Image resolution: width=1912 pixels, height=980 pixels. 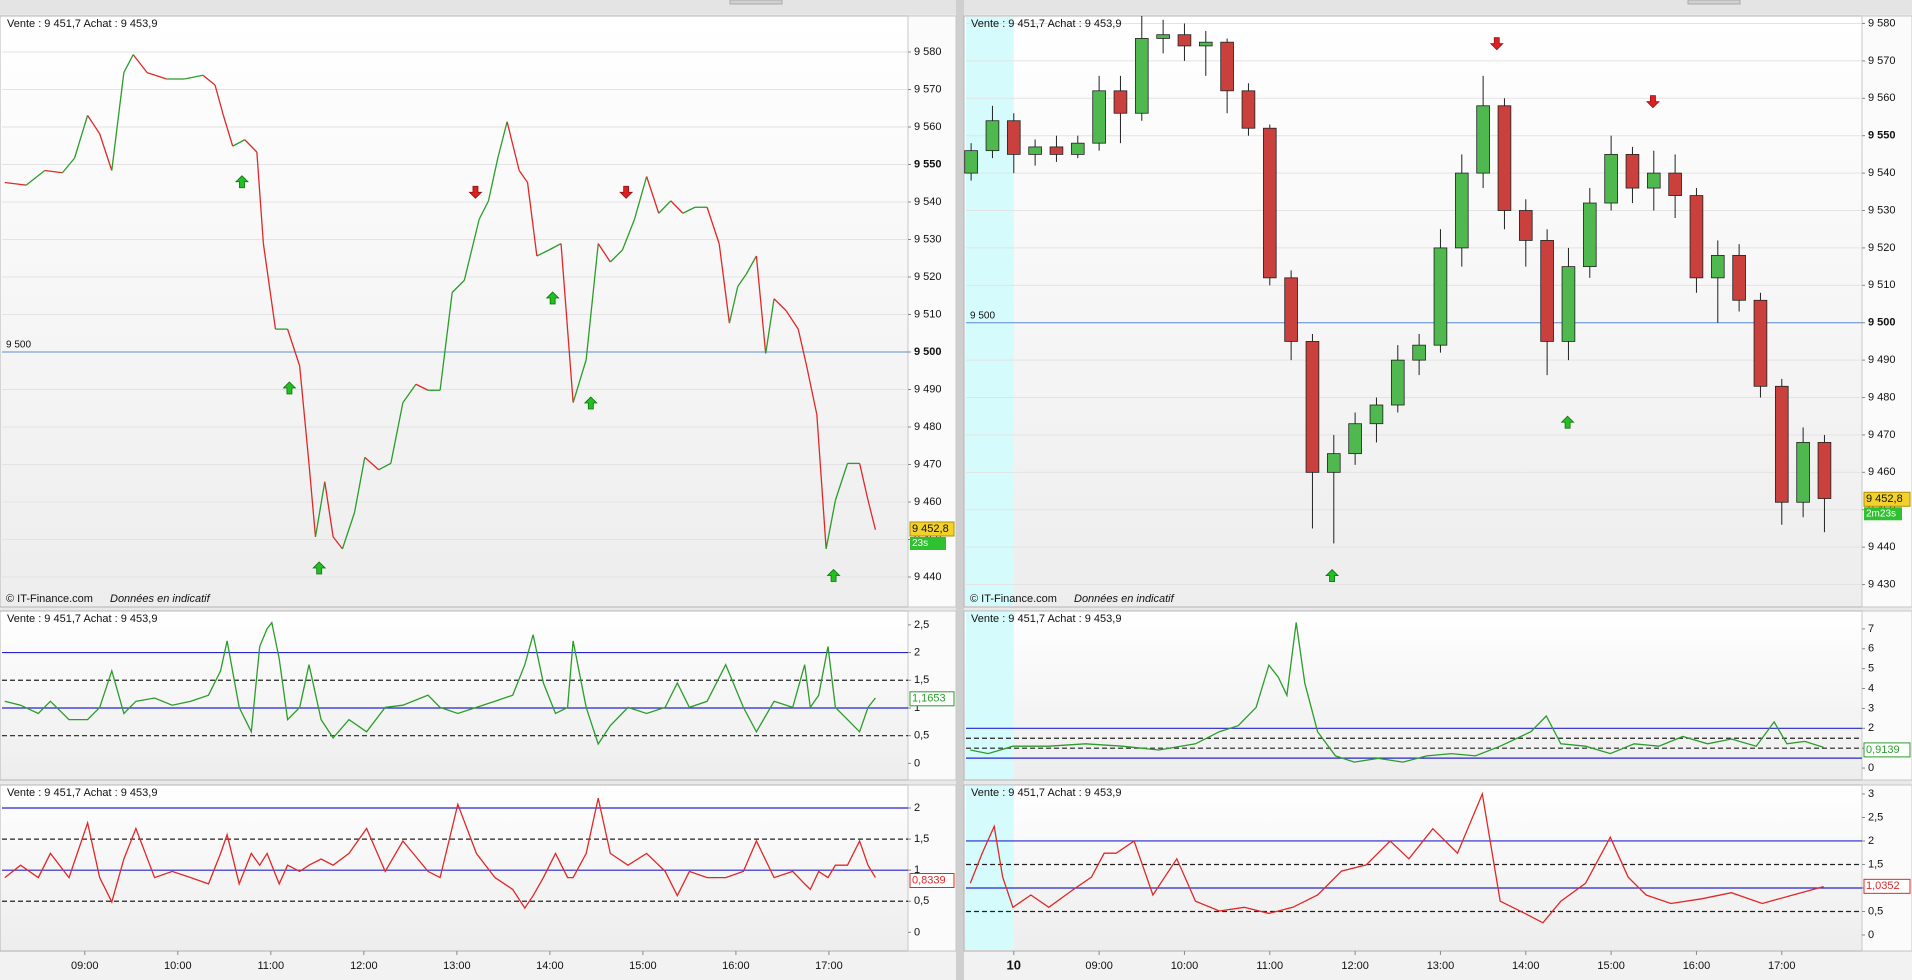 What do you see at coordinates (1881, 513) in the screenshot?
I see `timer: 2m23s` at bounding box center [1881, 513].